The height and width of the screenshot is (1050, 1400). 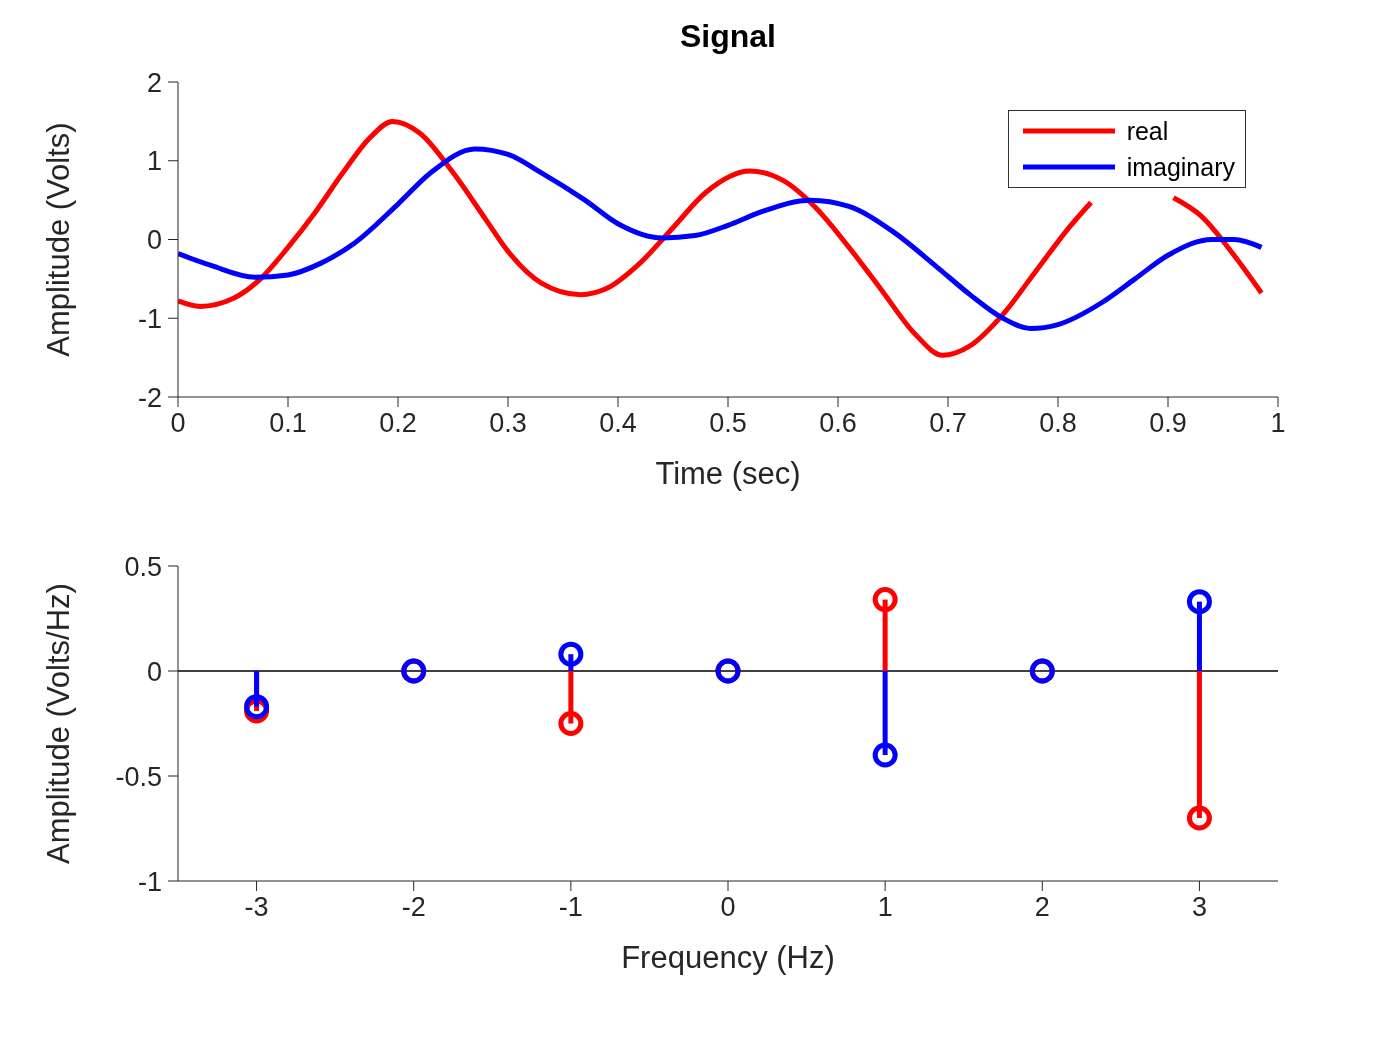 I want to click on x-tick-label: 0.7, so click(x=948, y=423).